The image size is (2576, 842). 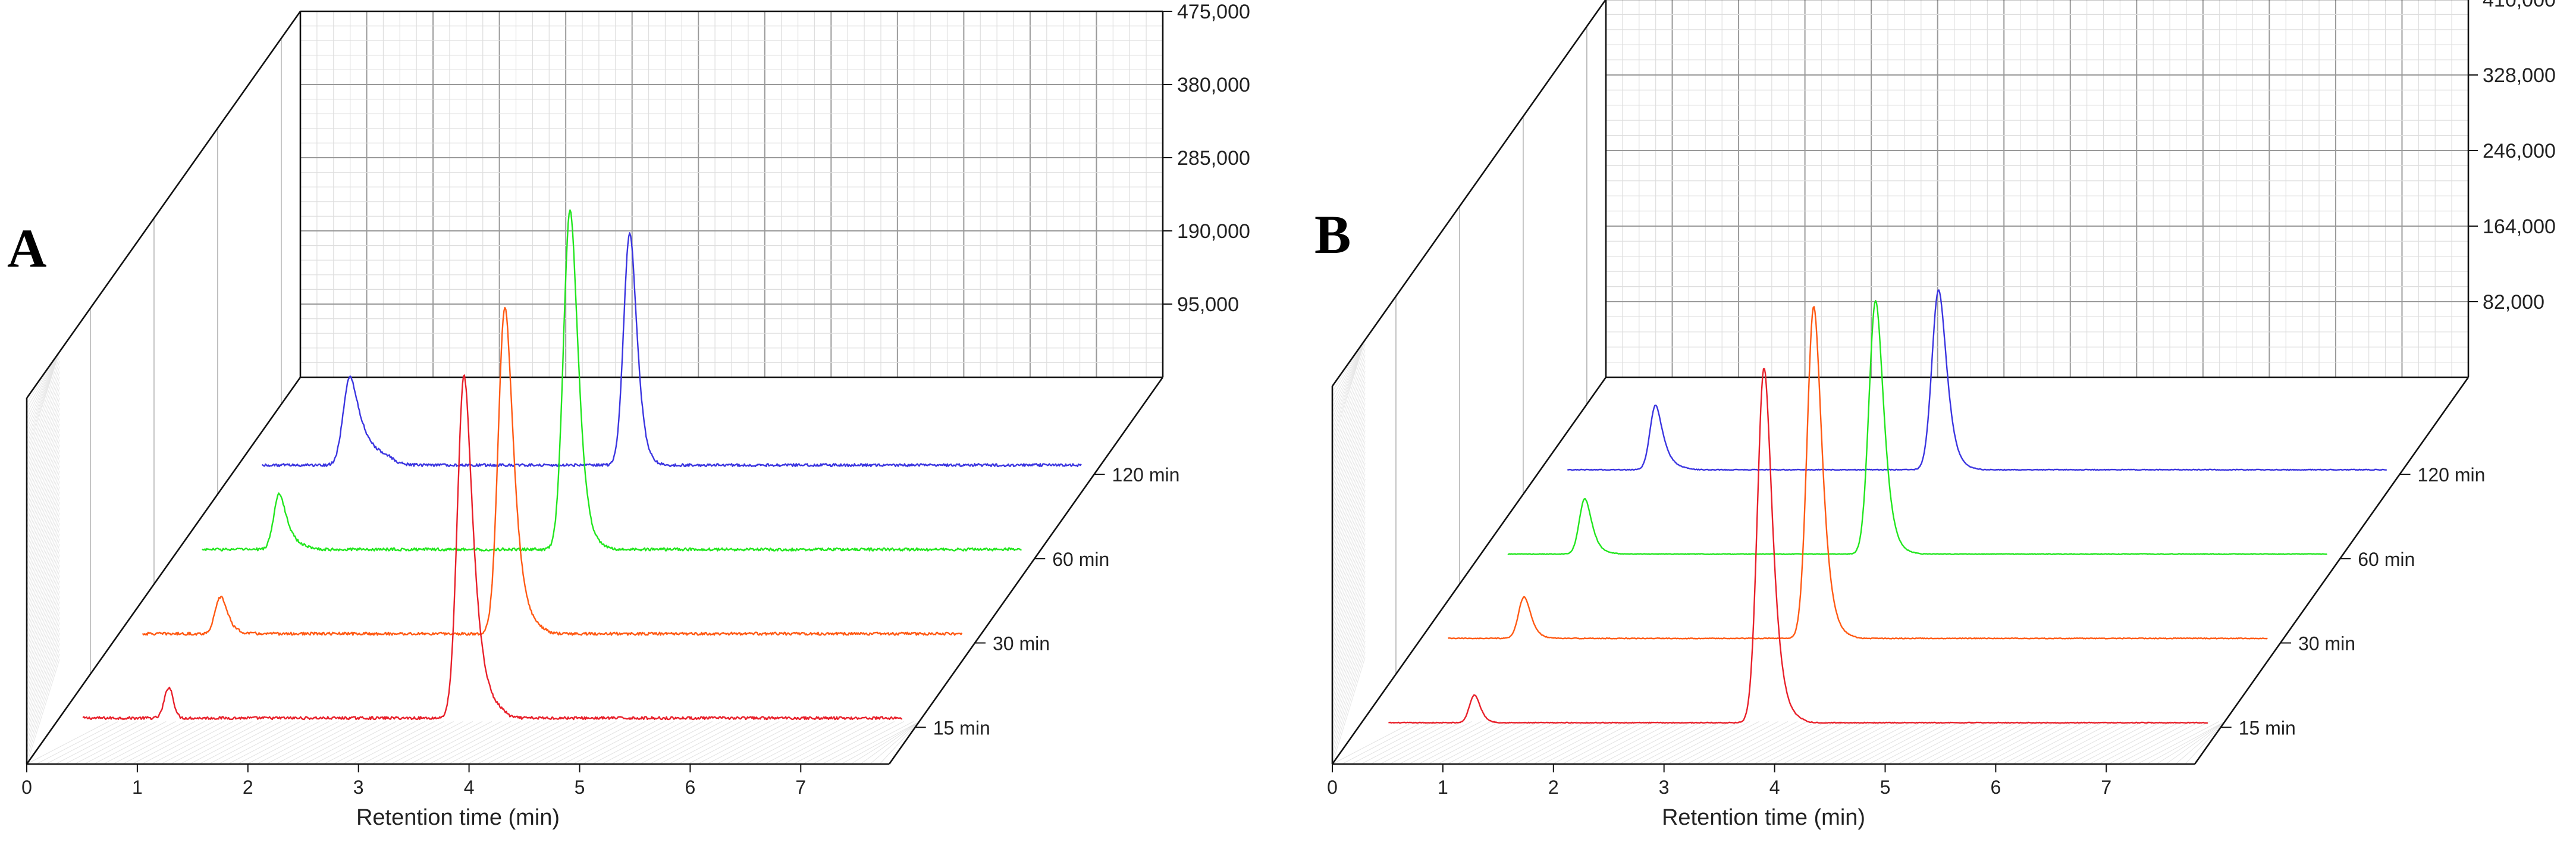 I want to click on y-axis-ticks: 95,000 190,000 285,000 380,000 475,000, so click(x=1206, y=158).